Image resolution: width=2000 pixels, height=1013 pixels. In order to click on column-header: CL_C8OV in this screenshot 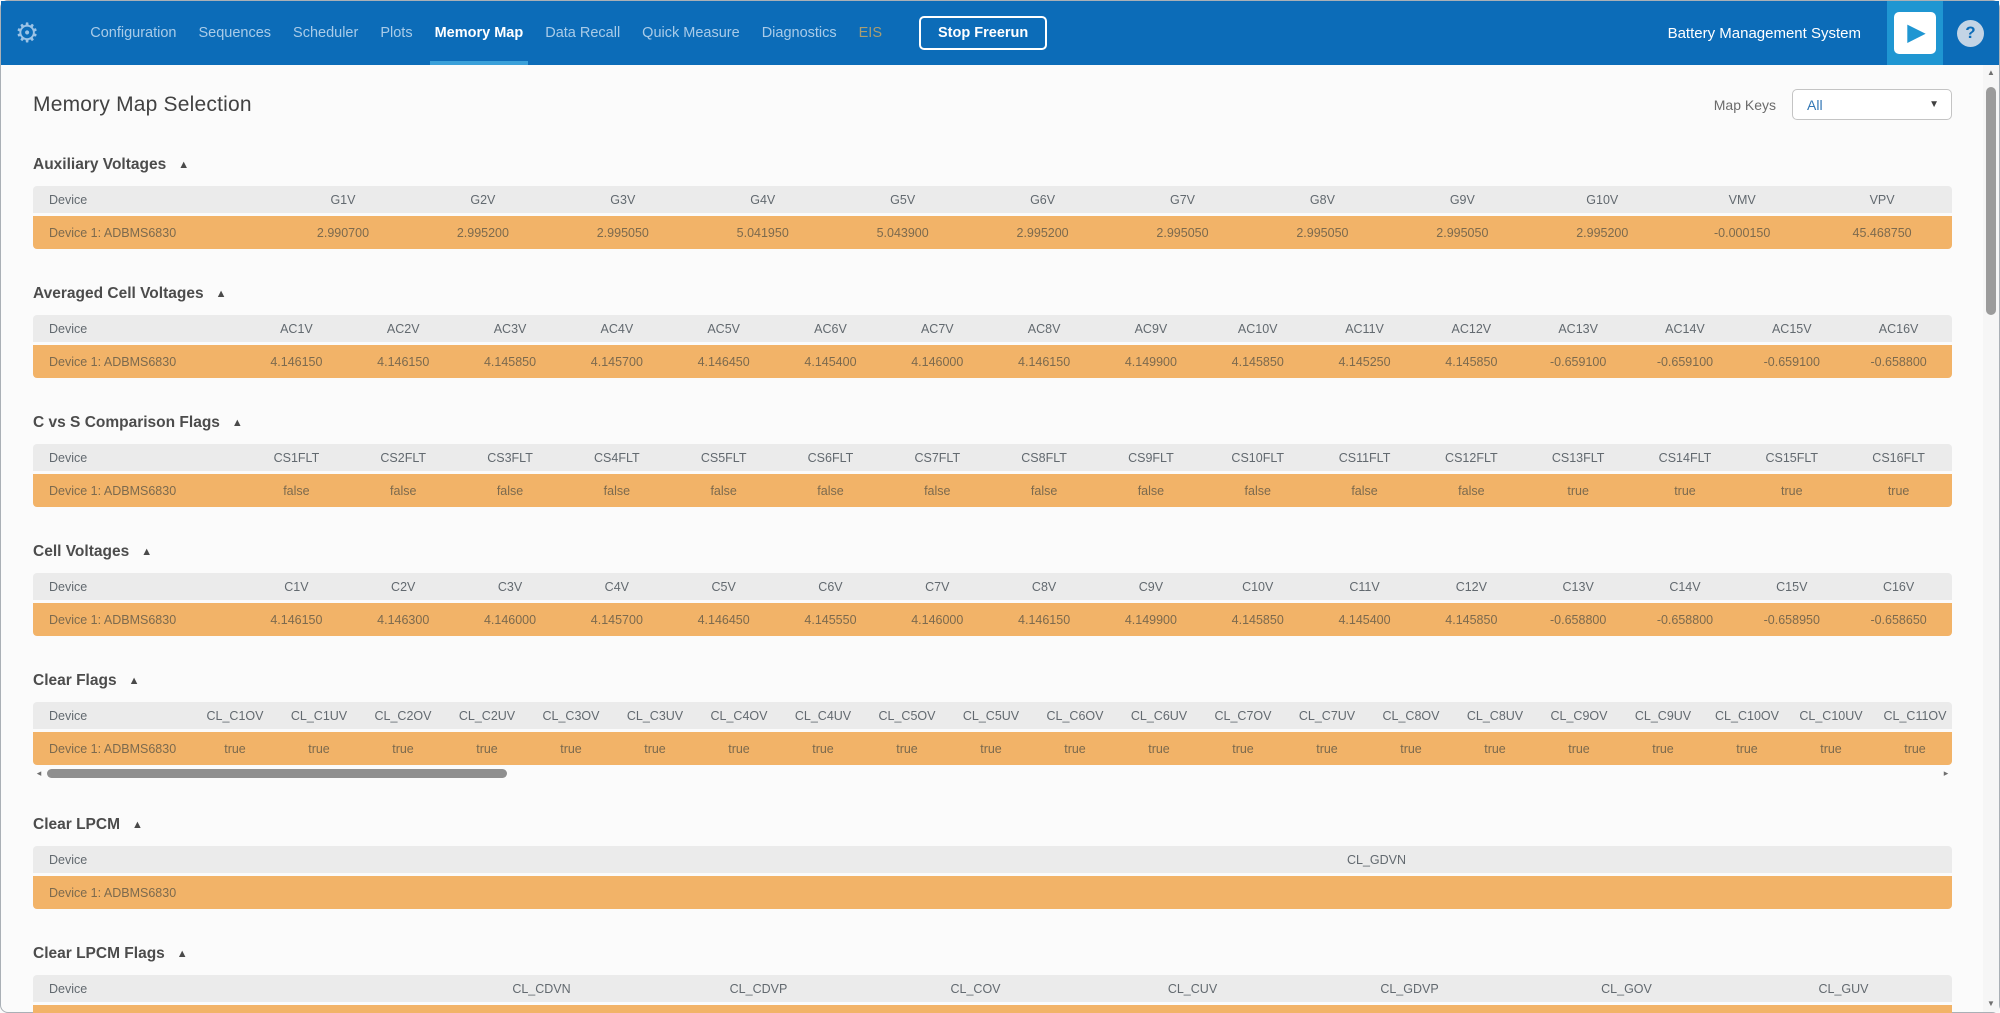, I will do `click(1411, 715)`.